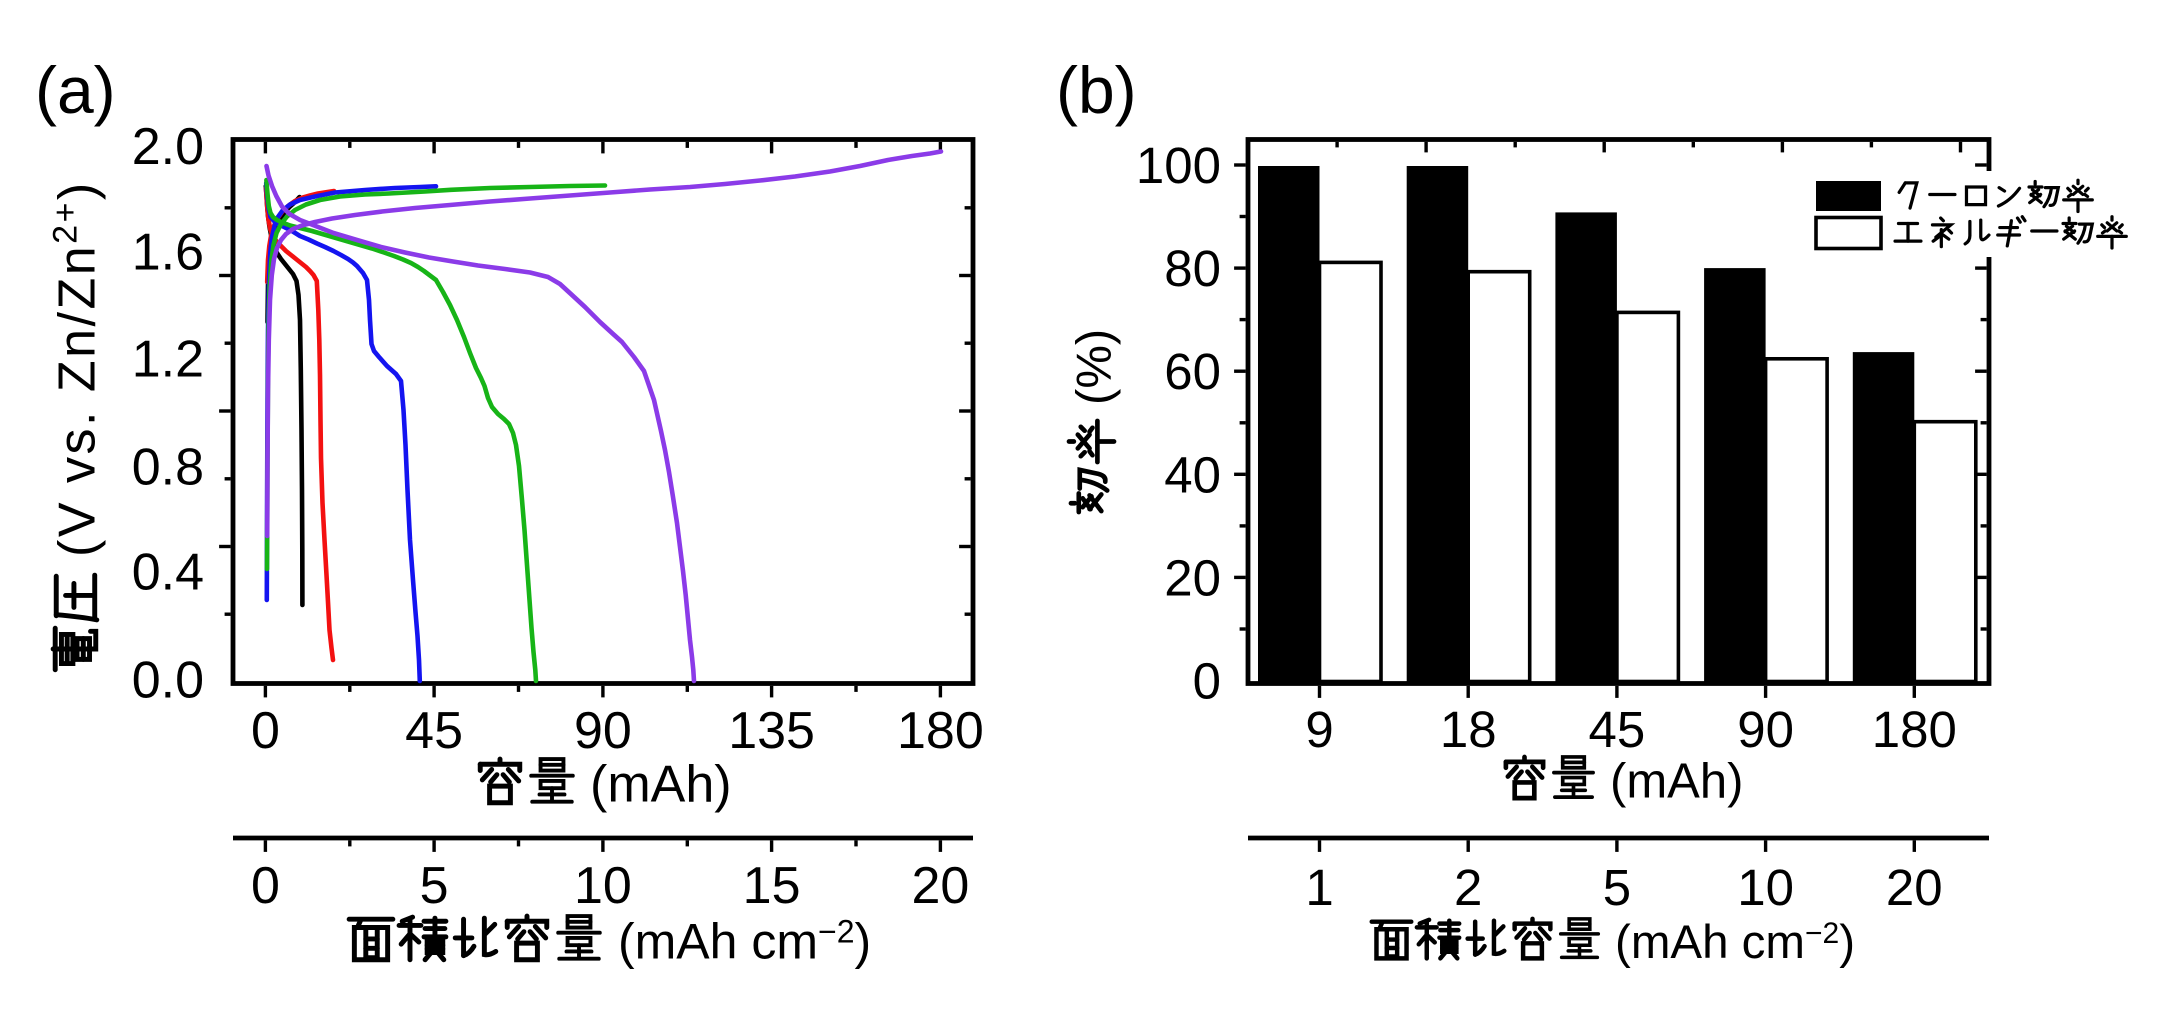 This screenshot has height=1011, width=2170. I want to click on svg-text: 18, so click(1468, 729).